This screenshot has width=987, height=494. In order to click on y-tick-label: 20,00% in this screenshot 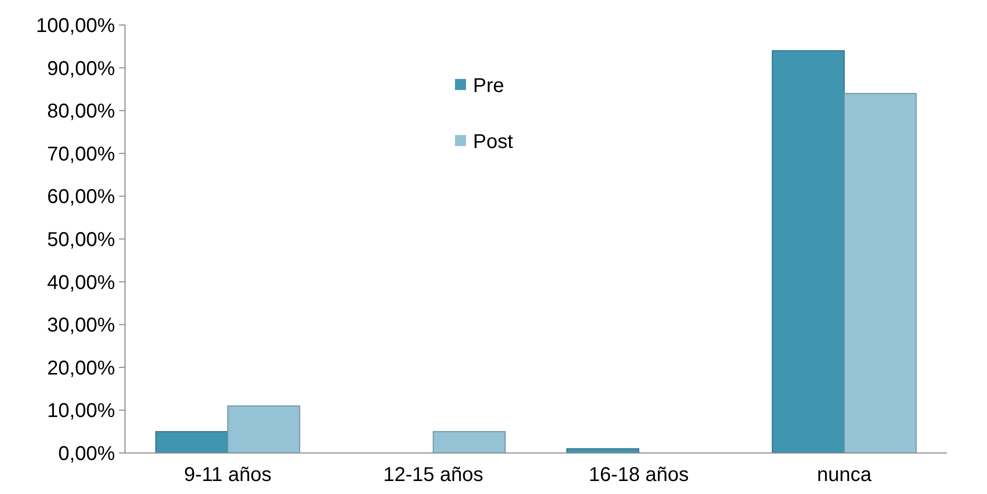, I will do `click(81, 368)`.